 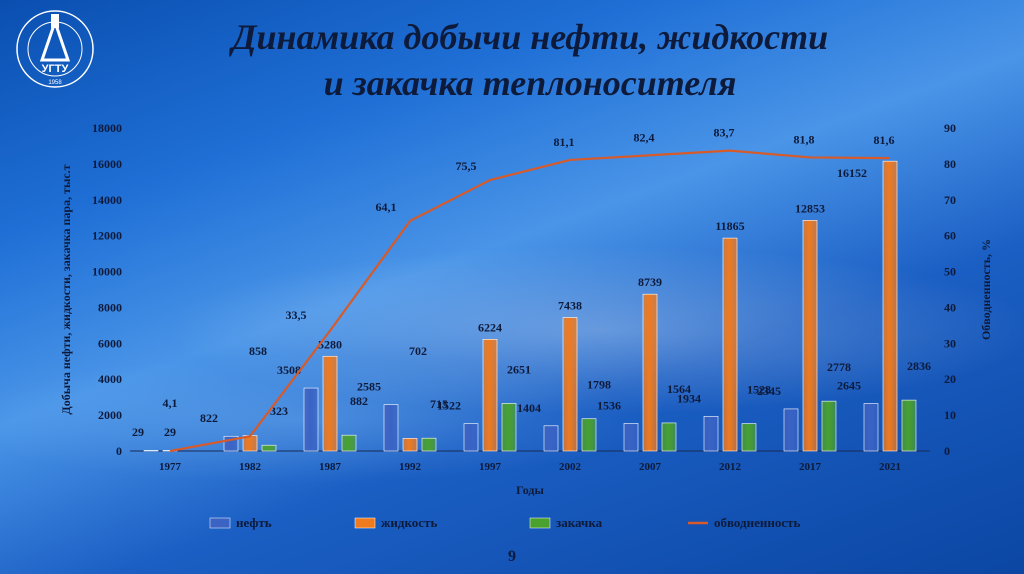 I want to click on data-label-обводненность: 81,8, so click(x=804, y=139).